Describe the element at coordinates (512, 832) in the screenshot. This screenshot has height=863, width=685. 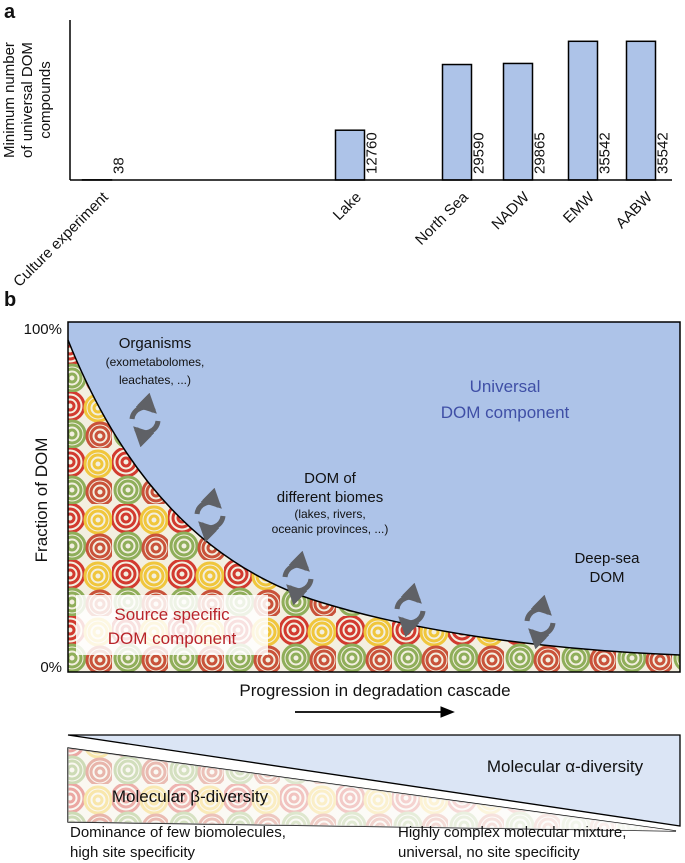
I see `right-note: Highly complex molecular mixture,` at that location.